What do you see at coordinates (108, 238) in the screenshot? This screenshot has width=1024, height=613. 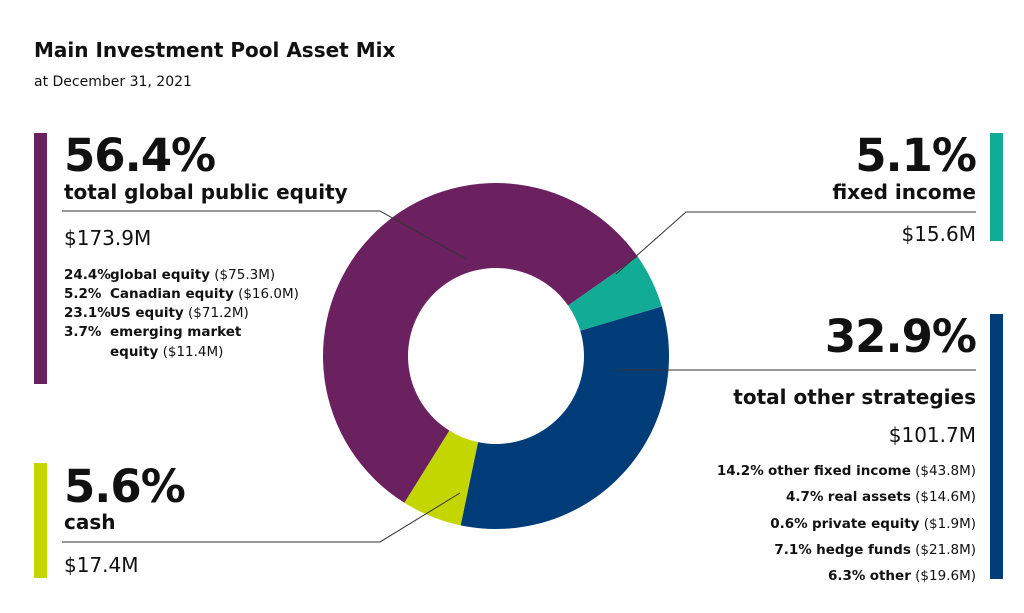 I see `equity-amount: $173.9M` at bounding box center [108, 238].